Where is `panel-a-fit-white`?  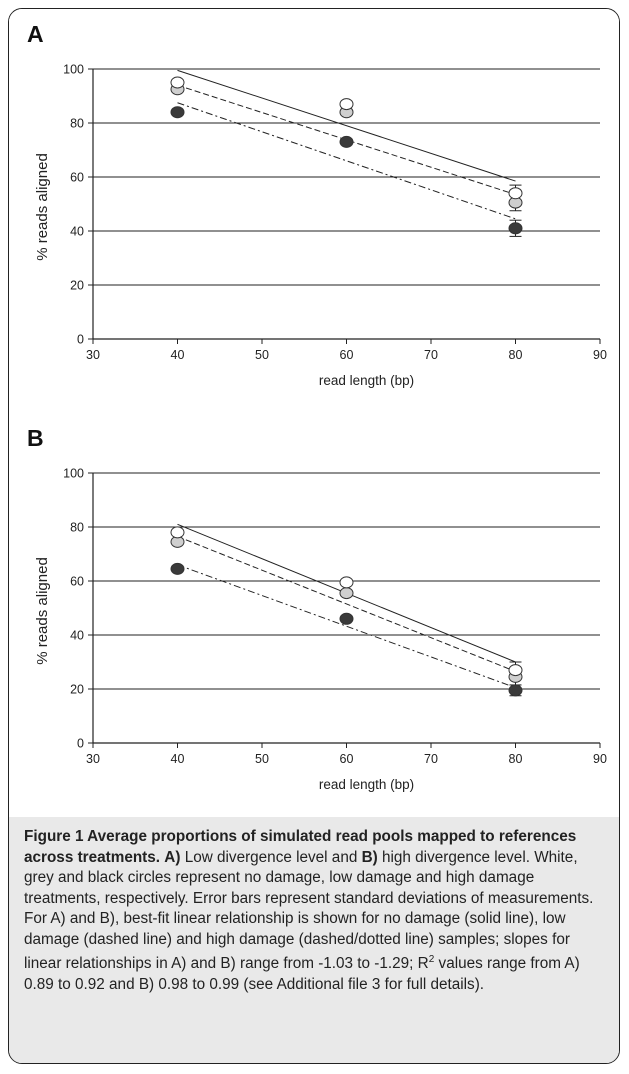
panel-a-fit-white is located at coordinates (346, 125).